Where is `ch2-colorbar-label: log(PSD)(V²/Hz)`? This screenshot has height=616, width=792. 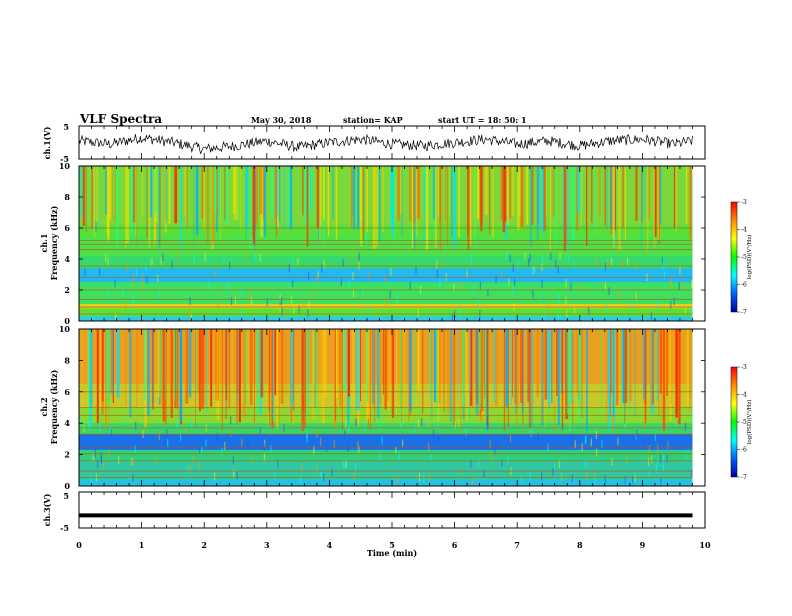 ch2-colorbar-label: log(PSD)(V²/Hz) is located at coordinates (749, 422).